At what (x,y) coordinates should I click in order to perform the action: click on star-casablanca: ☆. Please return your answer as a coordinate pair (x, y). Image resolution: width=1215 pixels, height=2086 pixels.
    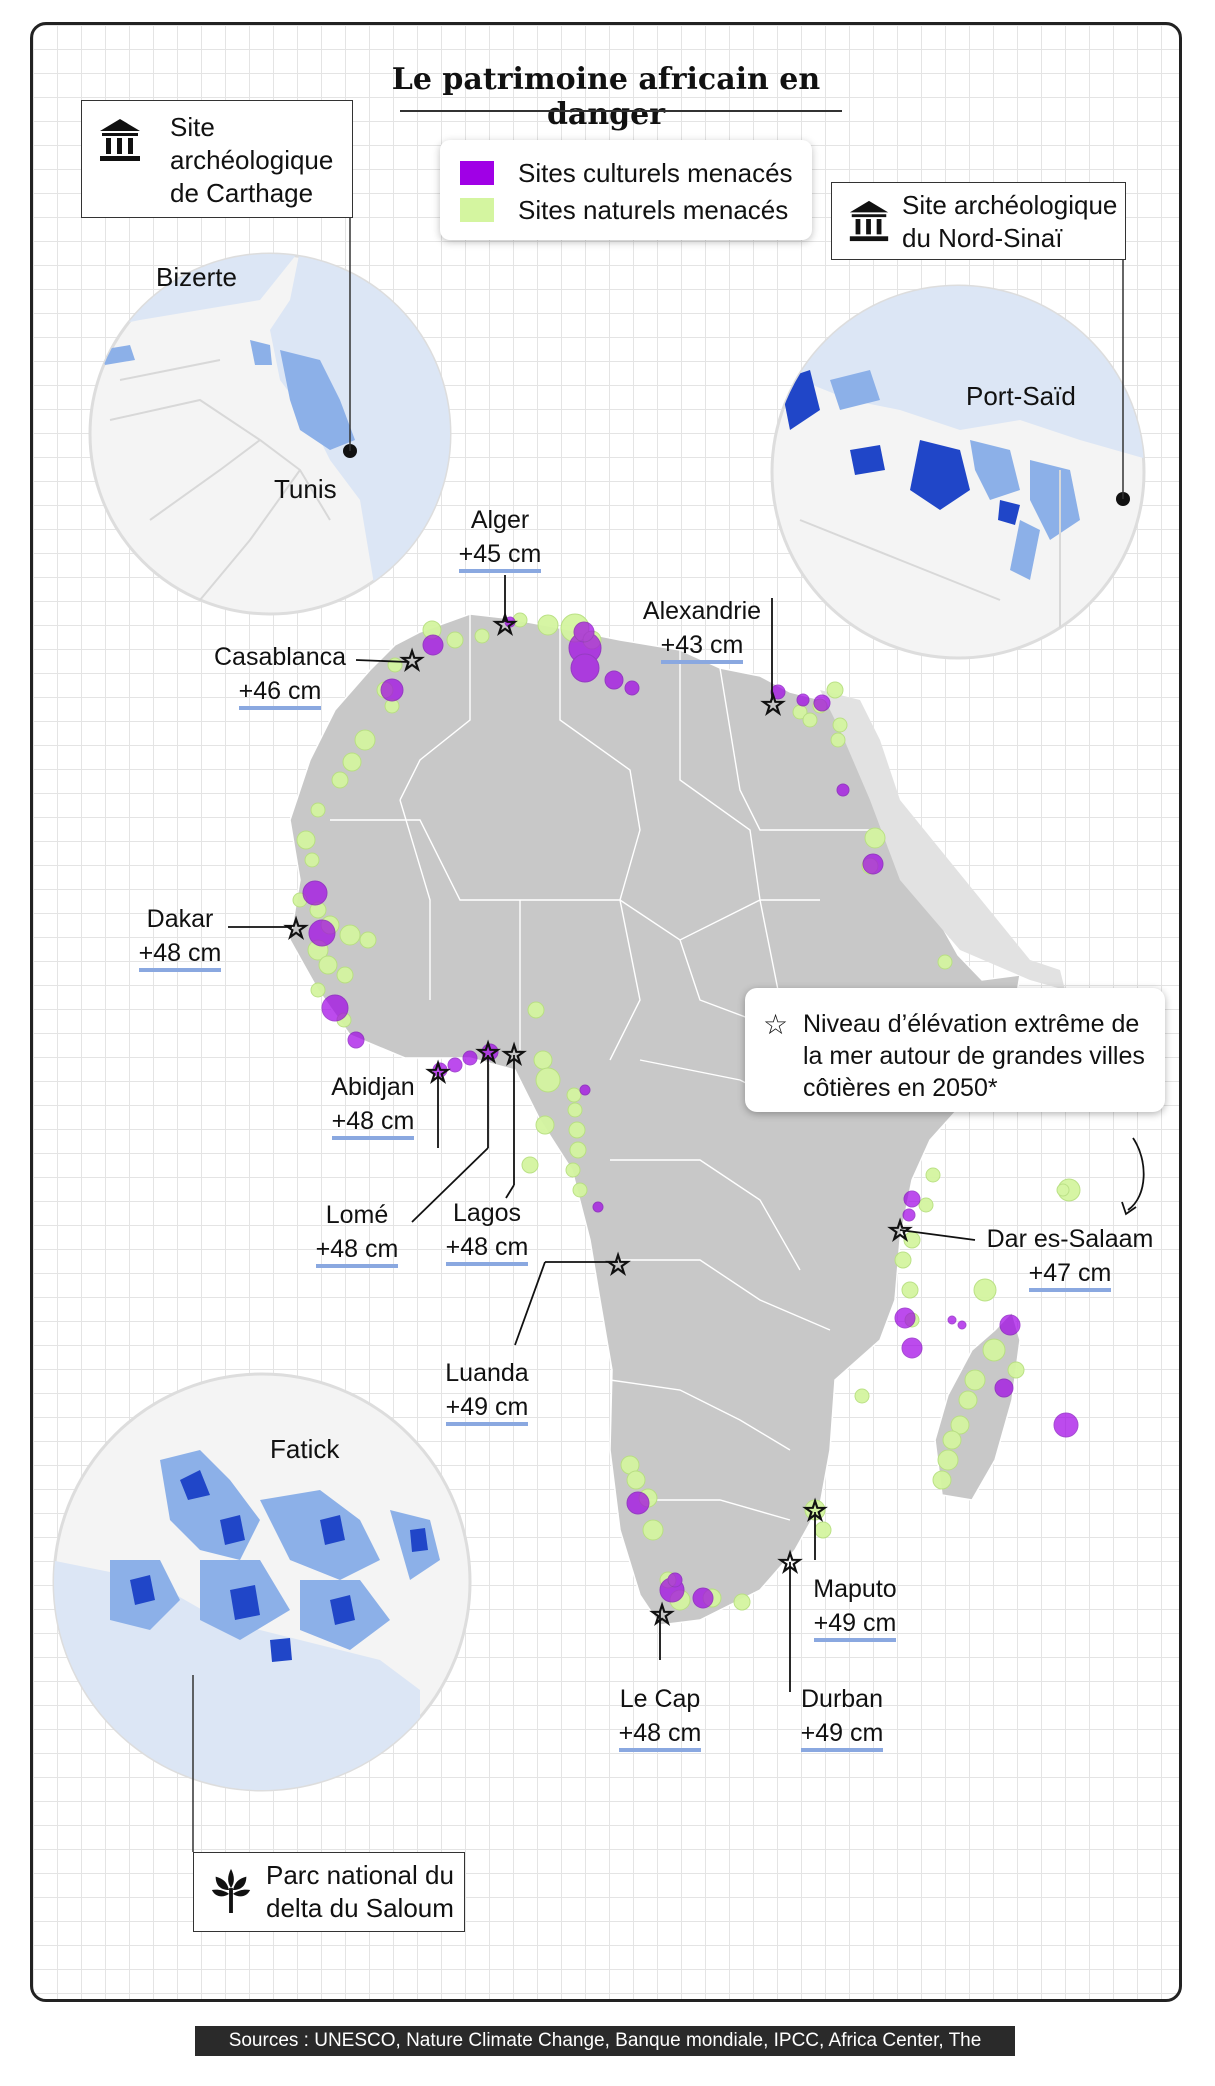
    Looking at the image, I should click on (411, 660).